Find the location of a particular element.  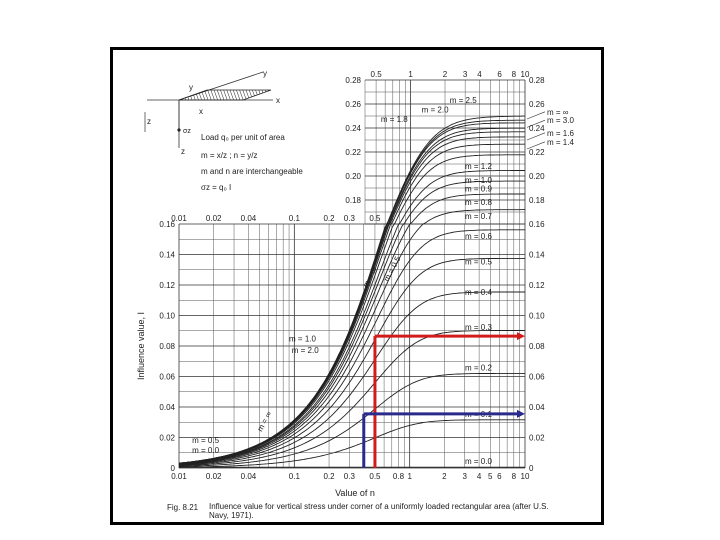

curve-m-0.1 is located at coordinates (351, 443).